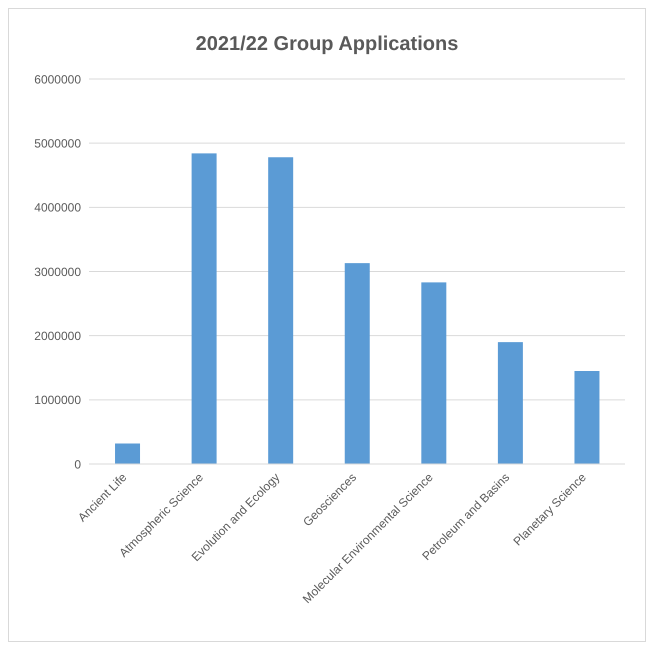  I want to click on y-tick-label: 2000000, so click(58, 335).